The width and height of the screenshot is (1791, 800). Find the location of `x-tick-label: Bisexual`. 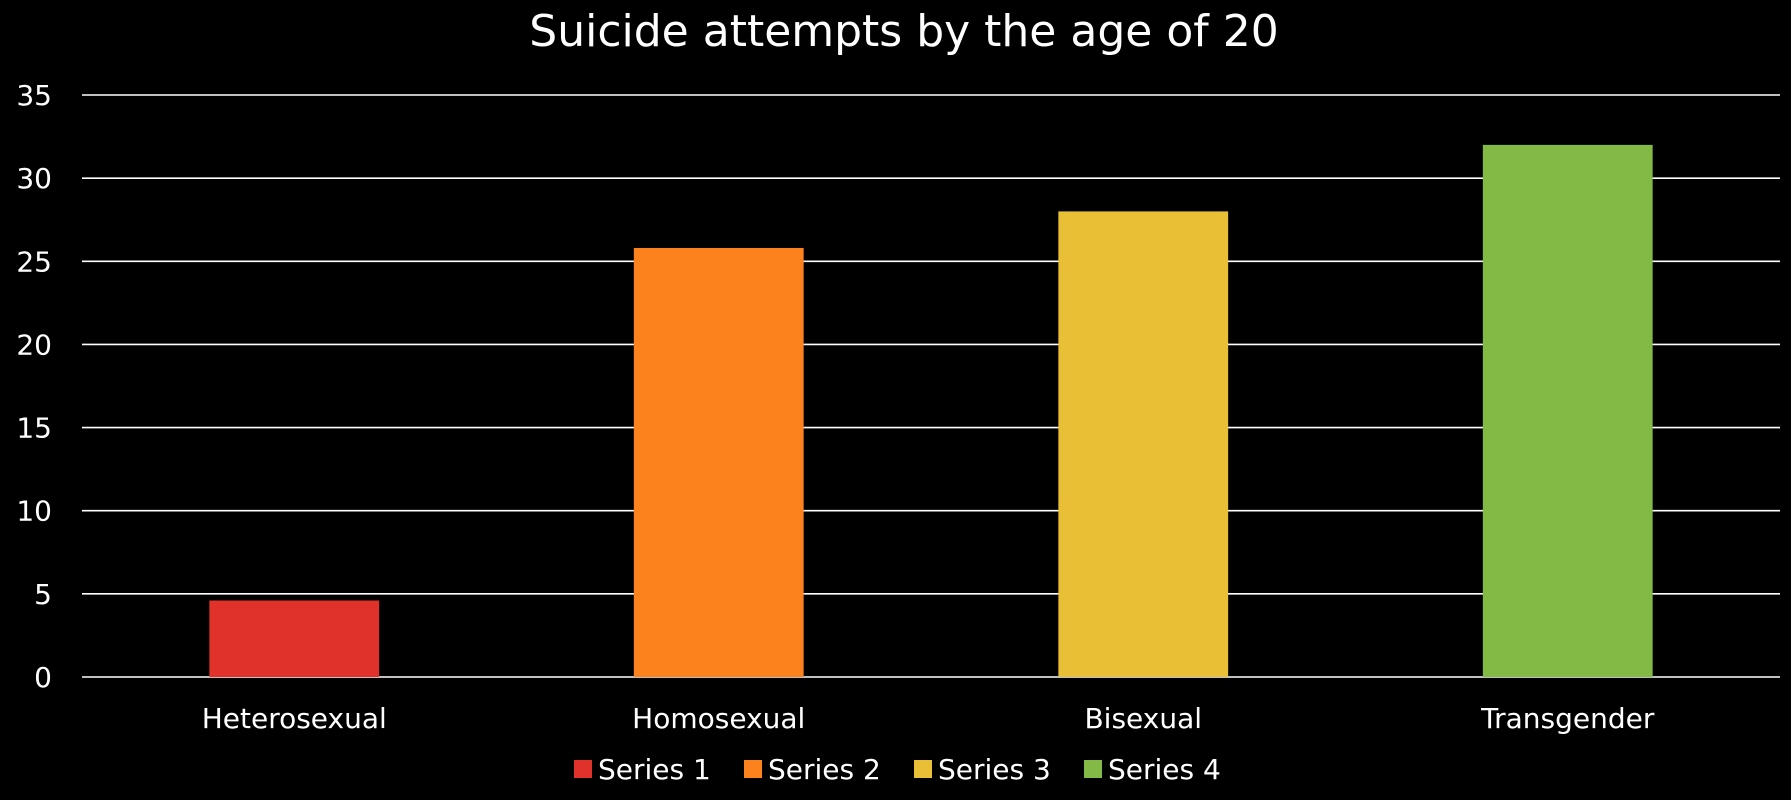

x-tick-label: Bisexual is located at coordinates (1143, 718).